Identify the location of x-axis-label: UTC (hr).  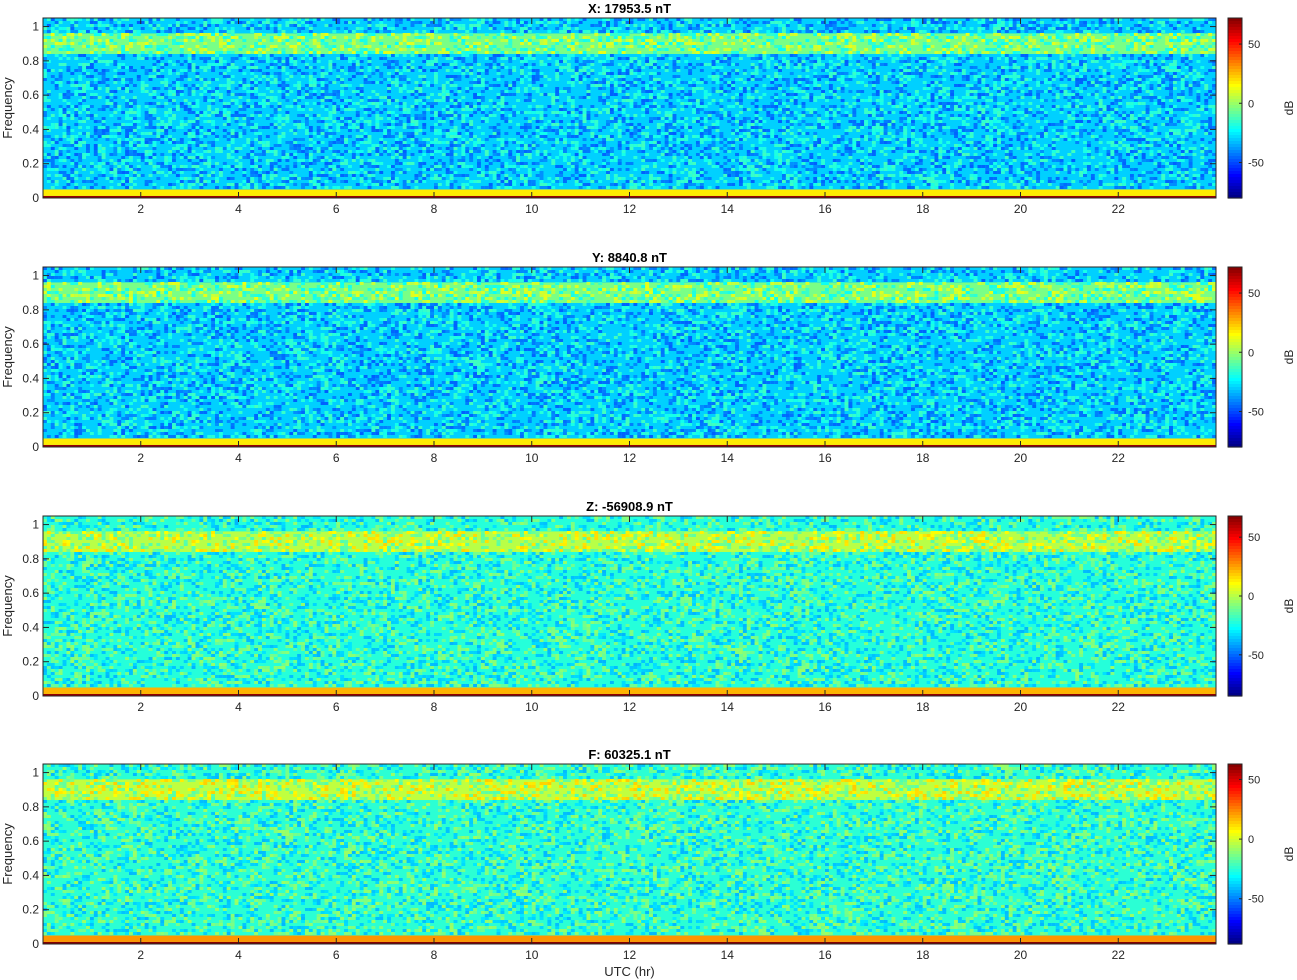
(629, 971).